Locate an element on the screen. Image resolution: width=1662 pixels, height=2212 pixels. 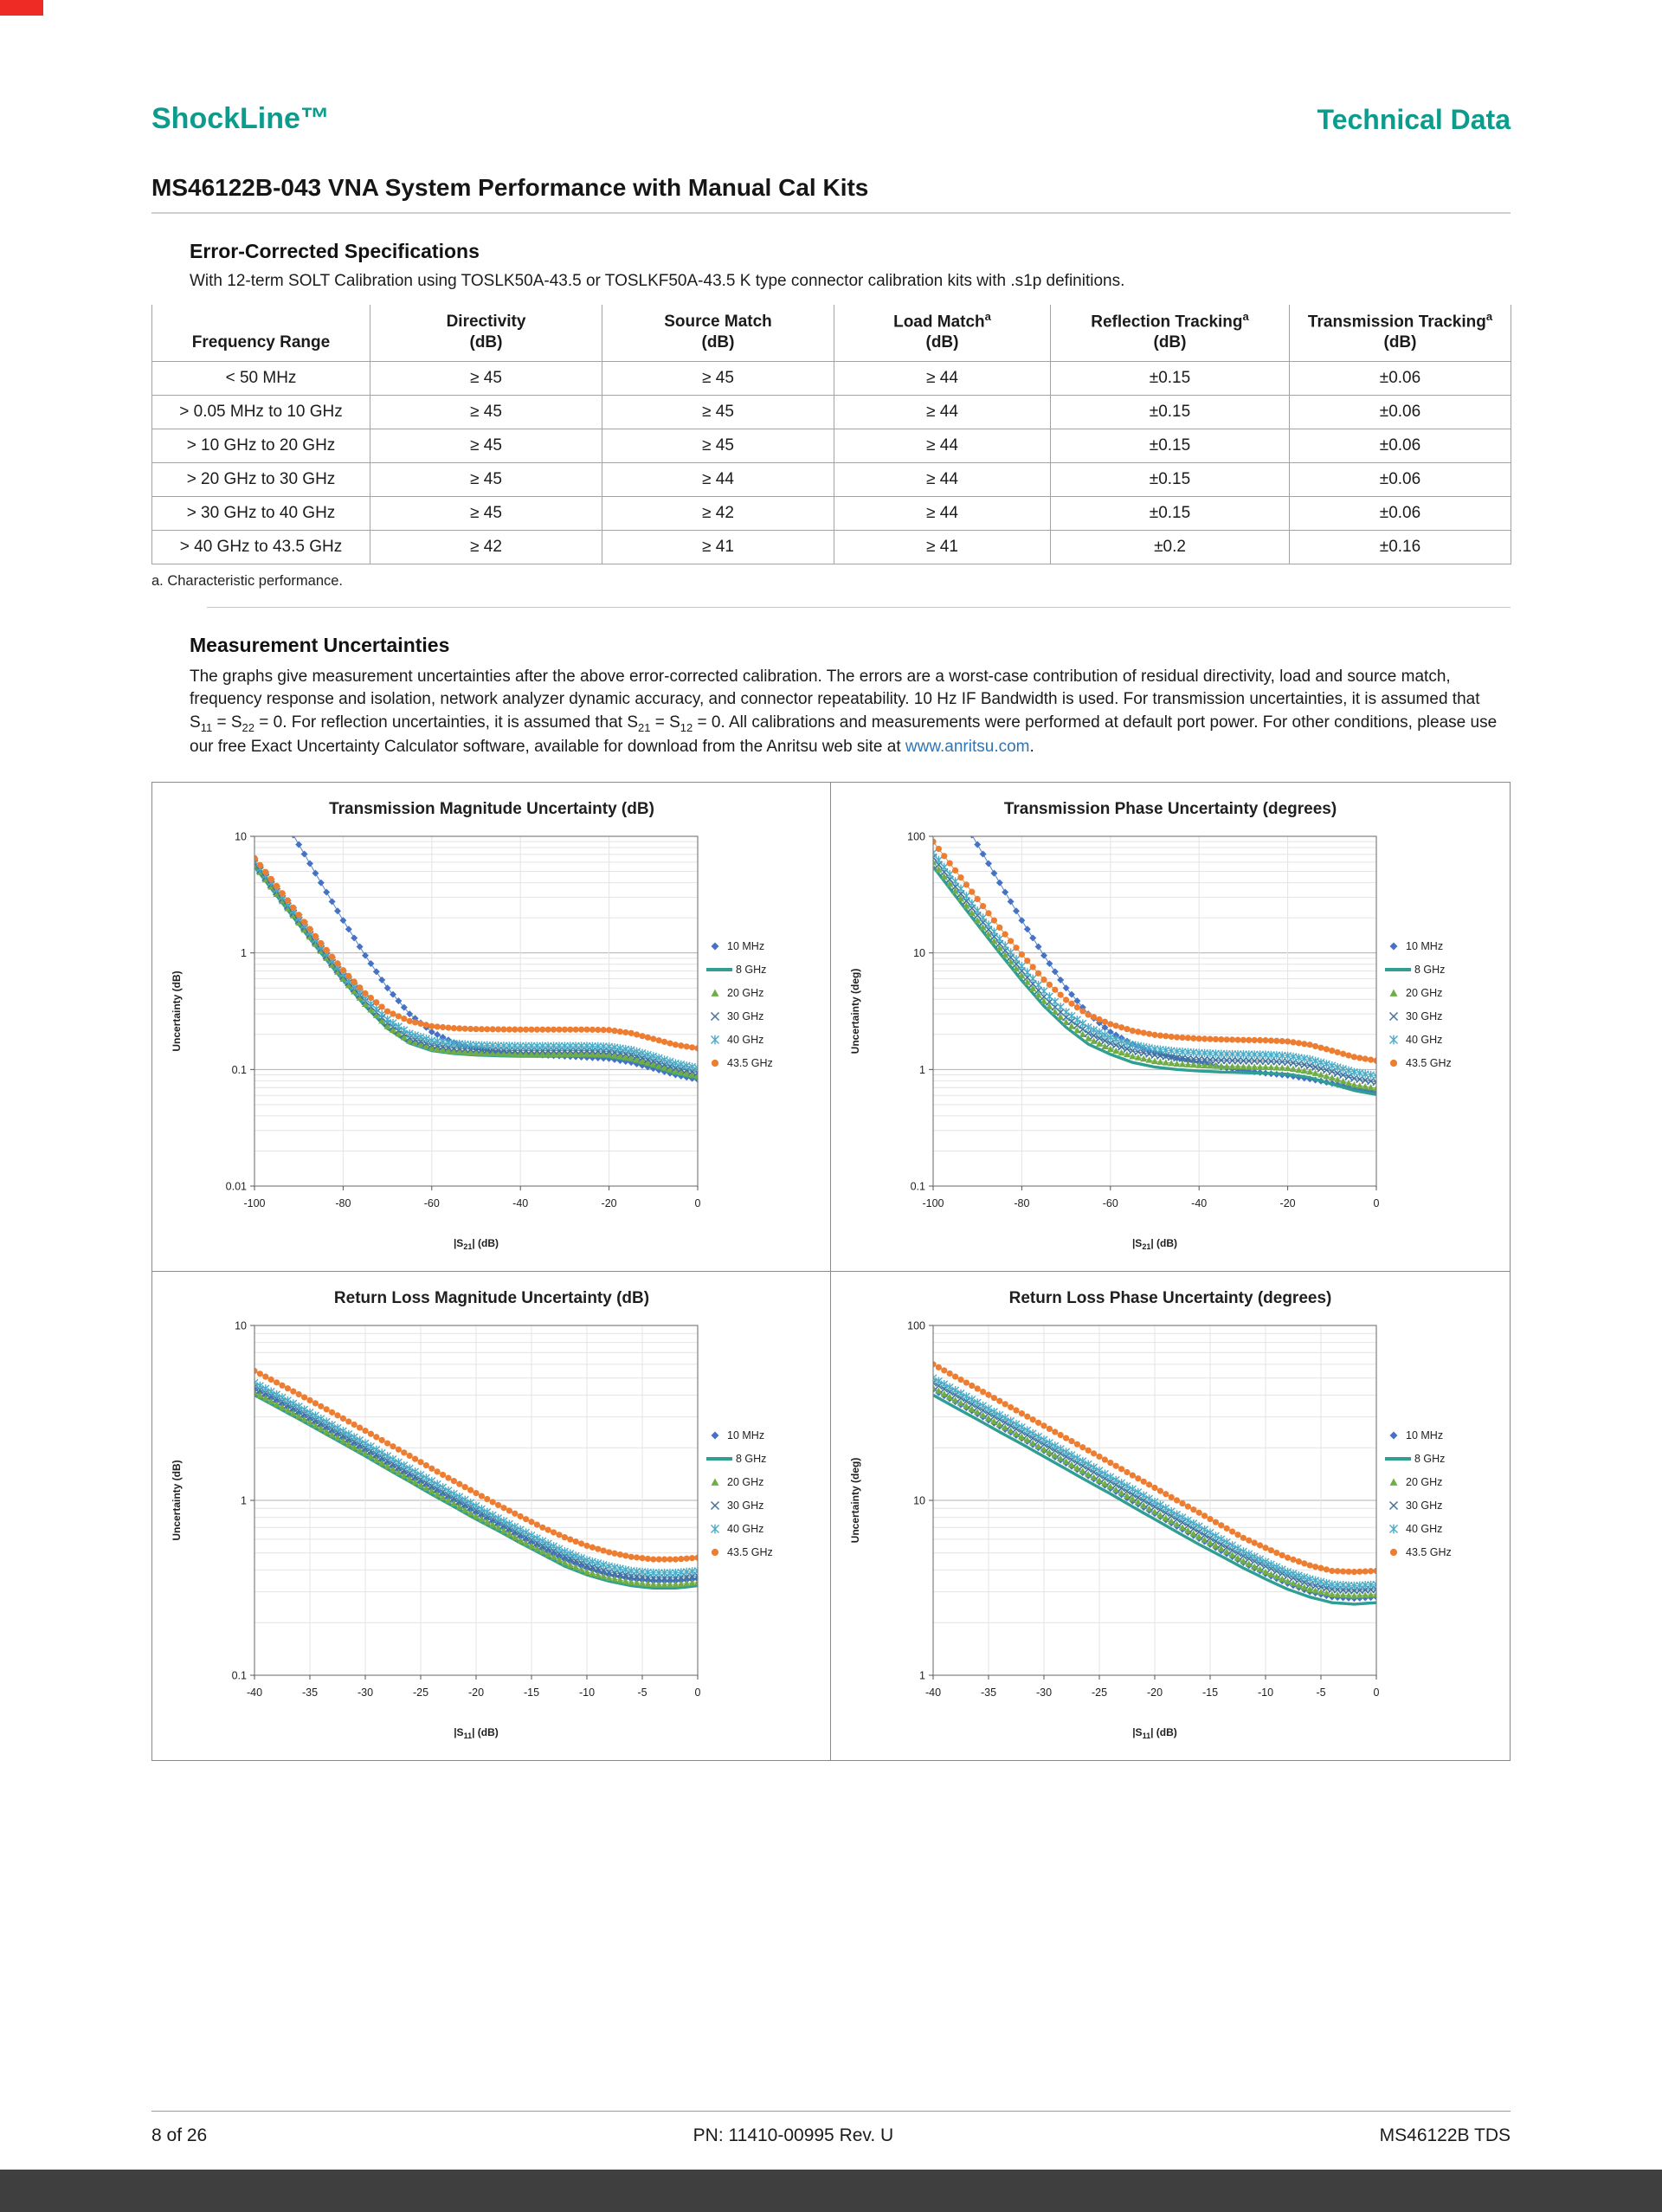
header-technical-data: Technical Data is located at coordinates (1414, 119).